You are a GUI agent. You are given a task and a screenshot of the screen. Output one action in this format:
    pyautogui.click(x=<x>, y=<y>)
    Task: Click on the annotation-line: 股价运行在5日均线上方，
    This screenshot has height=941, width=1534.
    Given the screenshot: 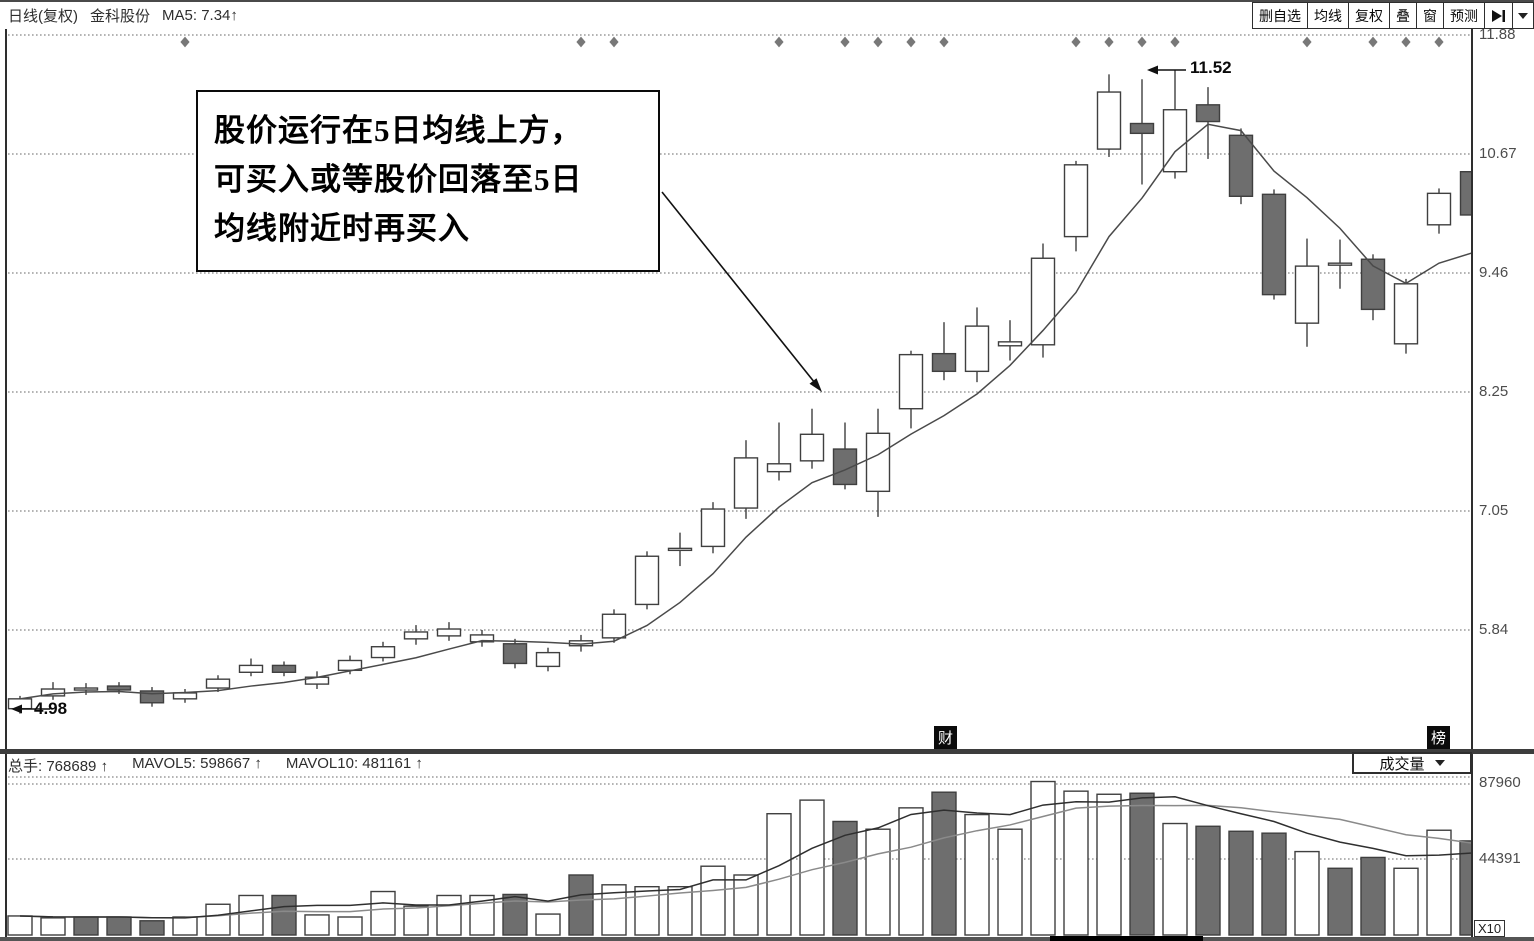 What is the action you would take?
    pyautogui.click(x=398, y=130)
    